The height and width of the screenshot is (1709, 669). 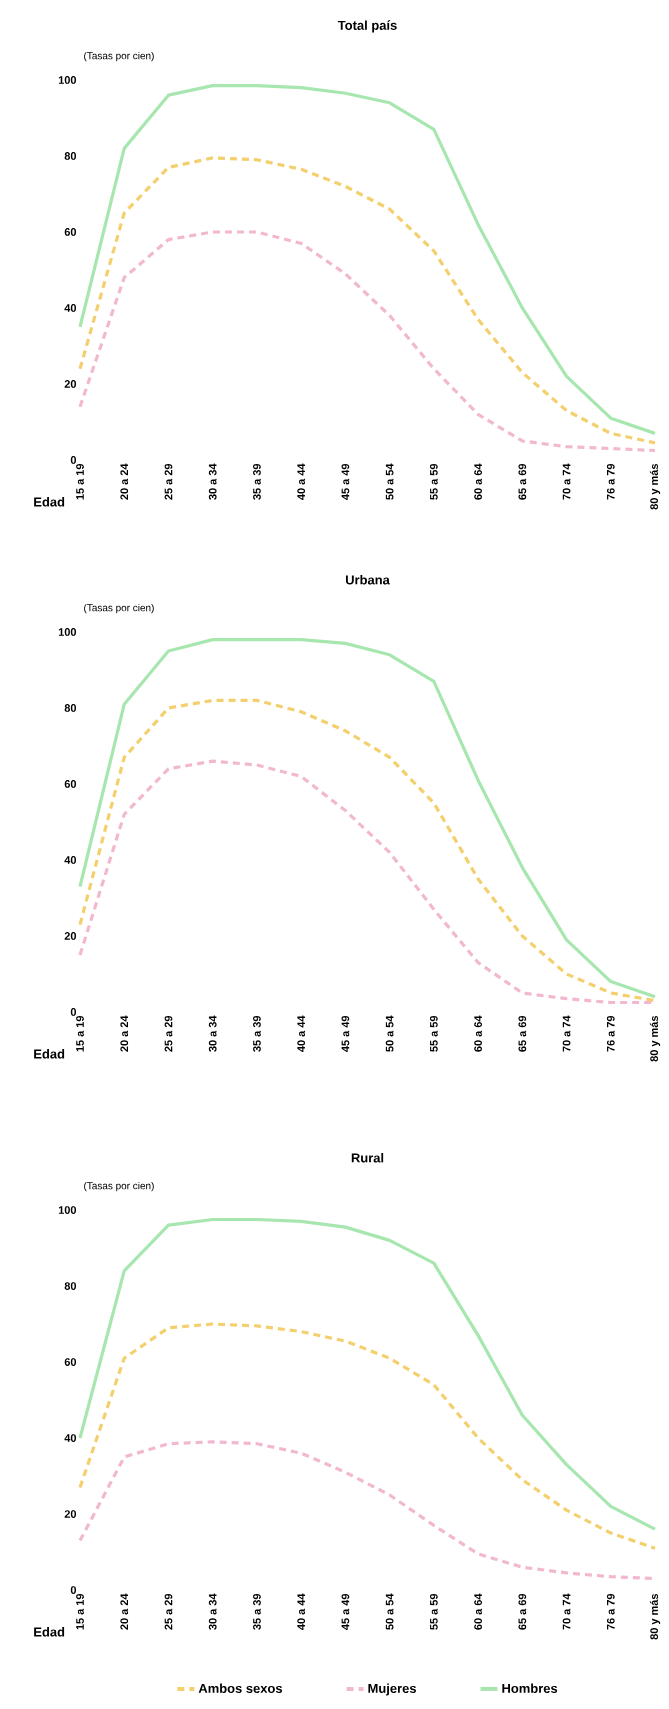 I want to click on chart-title: Urbana, so click(x=367, y=579).